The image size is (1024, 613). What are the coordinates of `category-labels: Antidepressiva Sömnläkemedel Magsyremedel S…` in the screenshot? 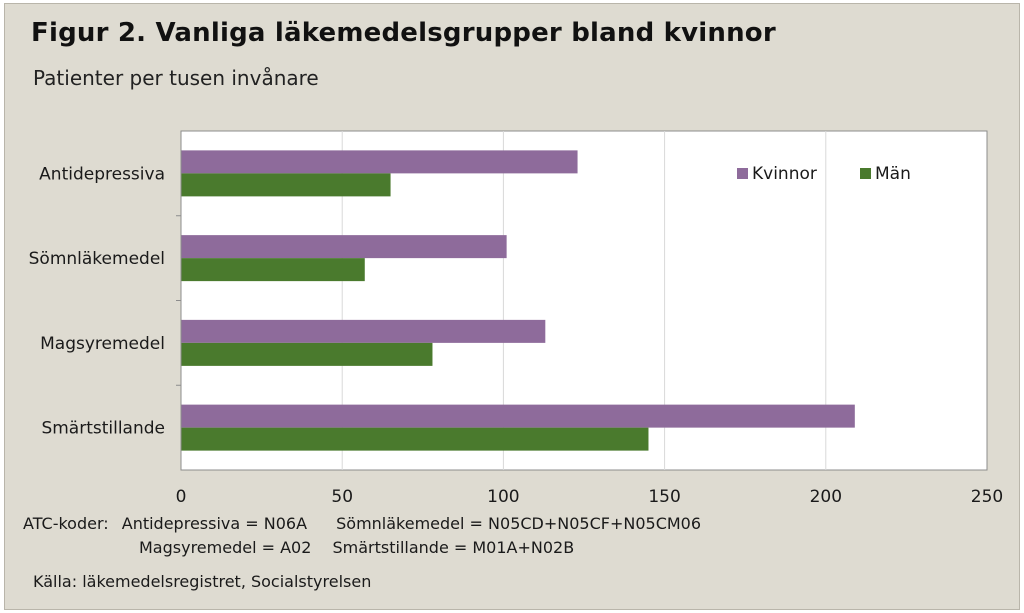 It's located at (97, 301).